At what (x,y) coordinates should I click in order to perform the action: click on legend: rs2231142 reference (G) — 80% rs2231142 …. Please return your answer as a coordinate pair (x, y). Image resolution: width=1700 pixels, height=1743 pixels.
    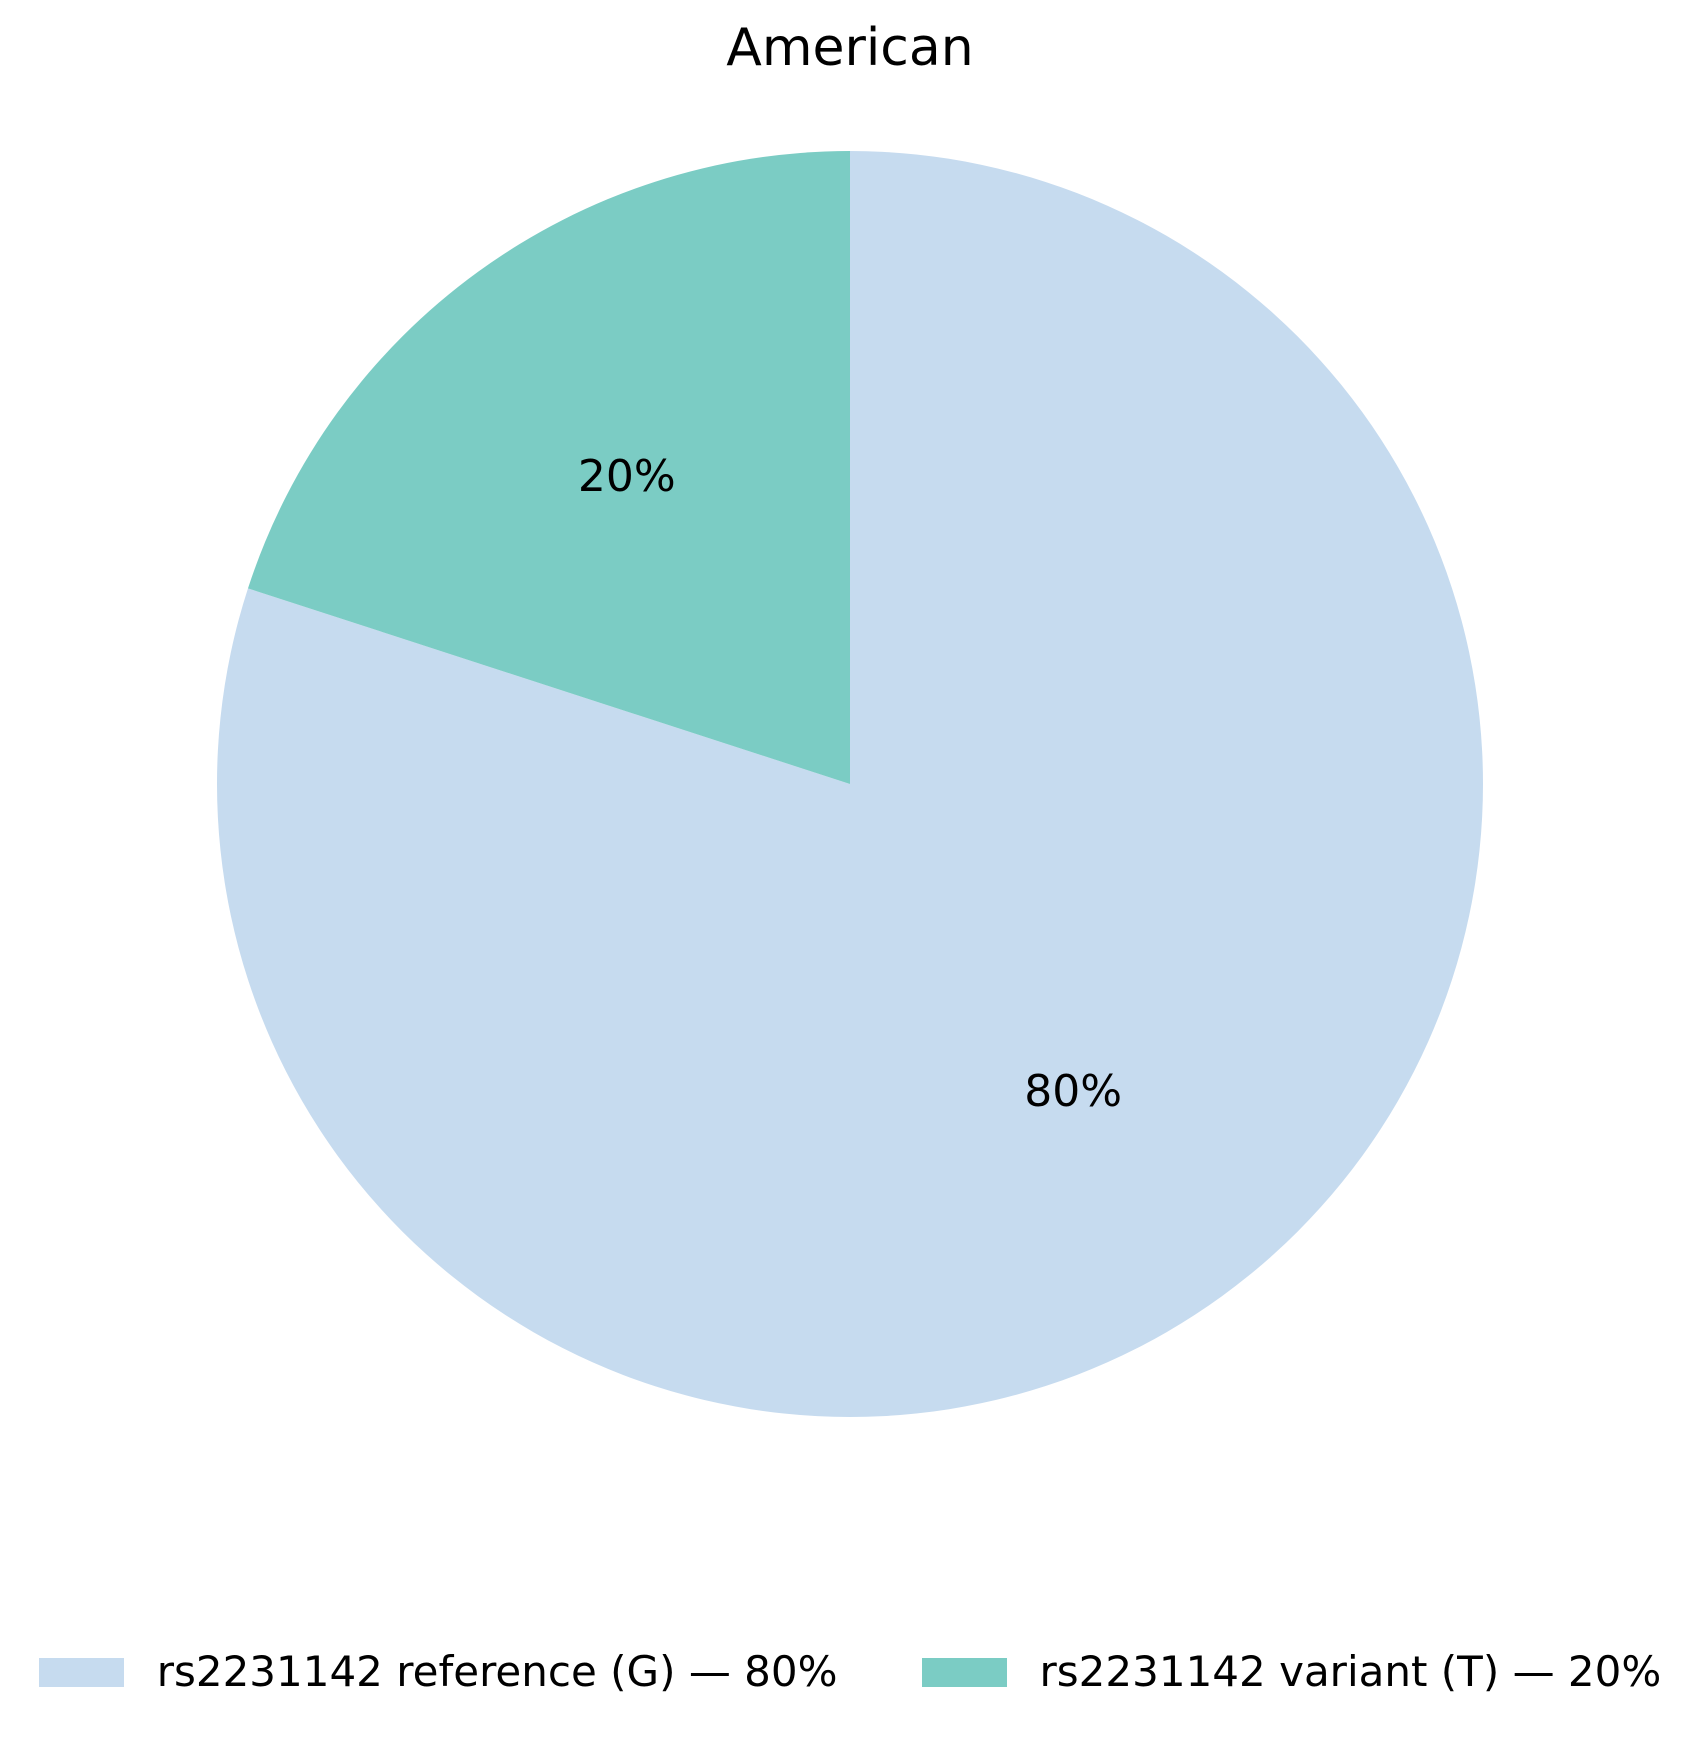
    Looking at the image, I should click on (850, 1671).